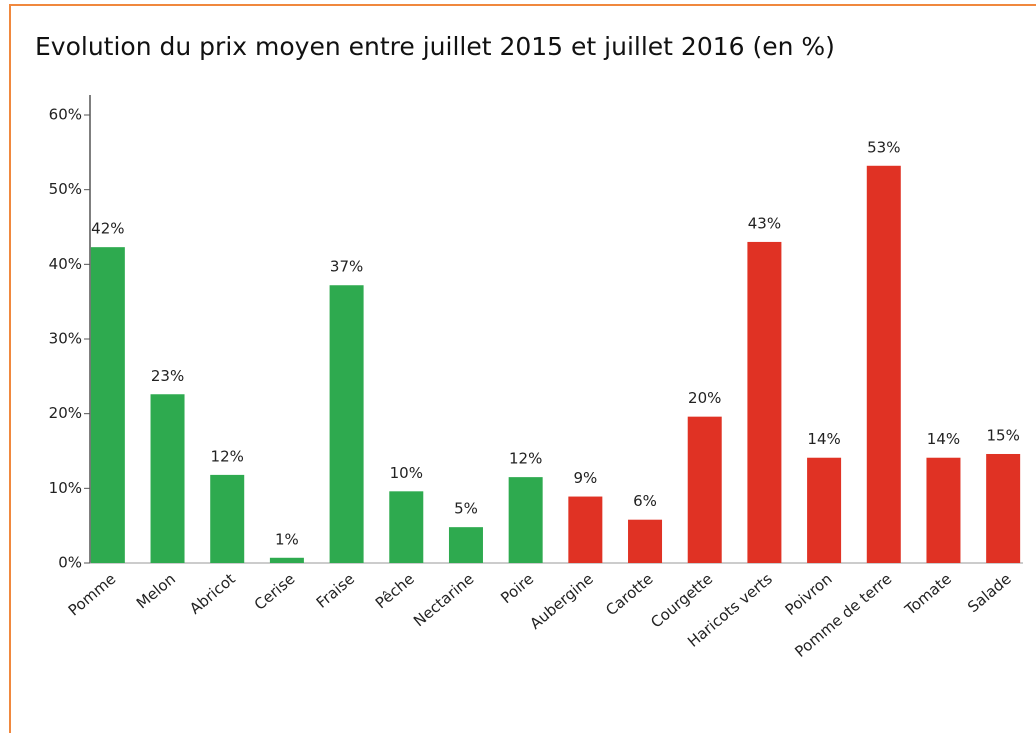  What do you see at coordinates (92, 595) in the screenshot?
I see `x-tick-label: Pomme` at bounding box center [92, 595].